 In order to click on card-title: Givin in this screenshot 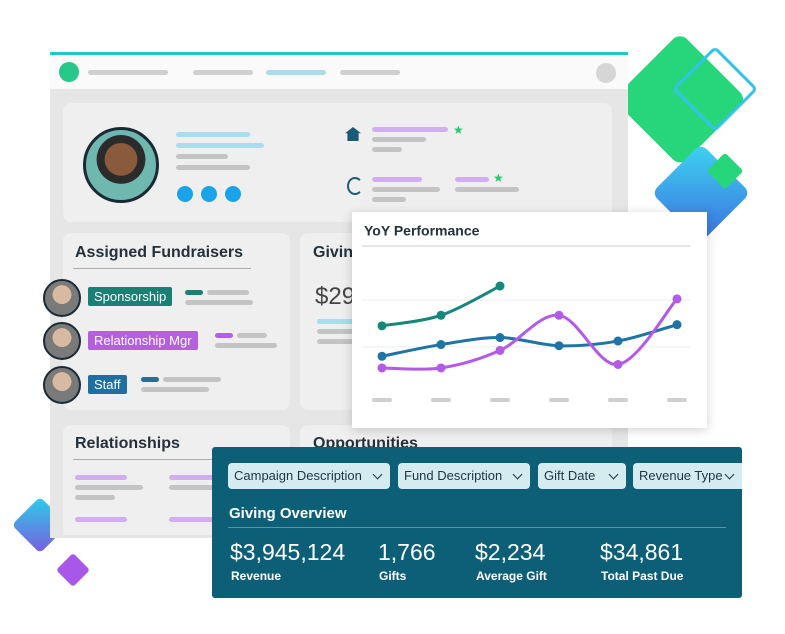, I will do `click(333, 252)`.